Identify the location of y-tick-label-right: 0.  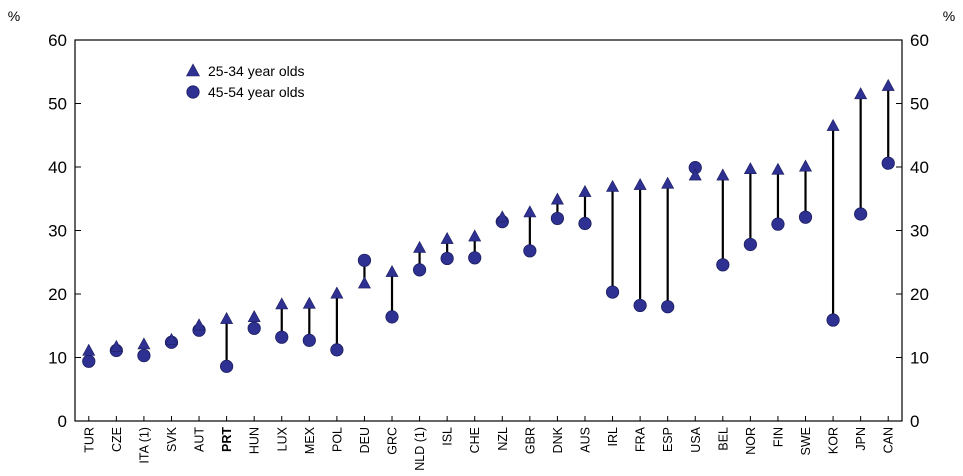
(914, 421).